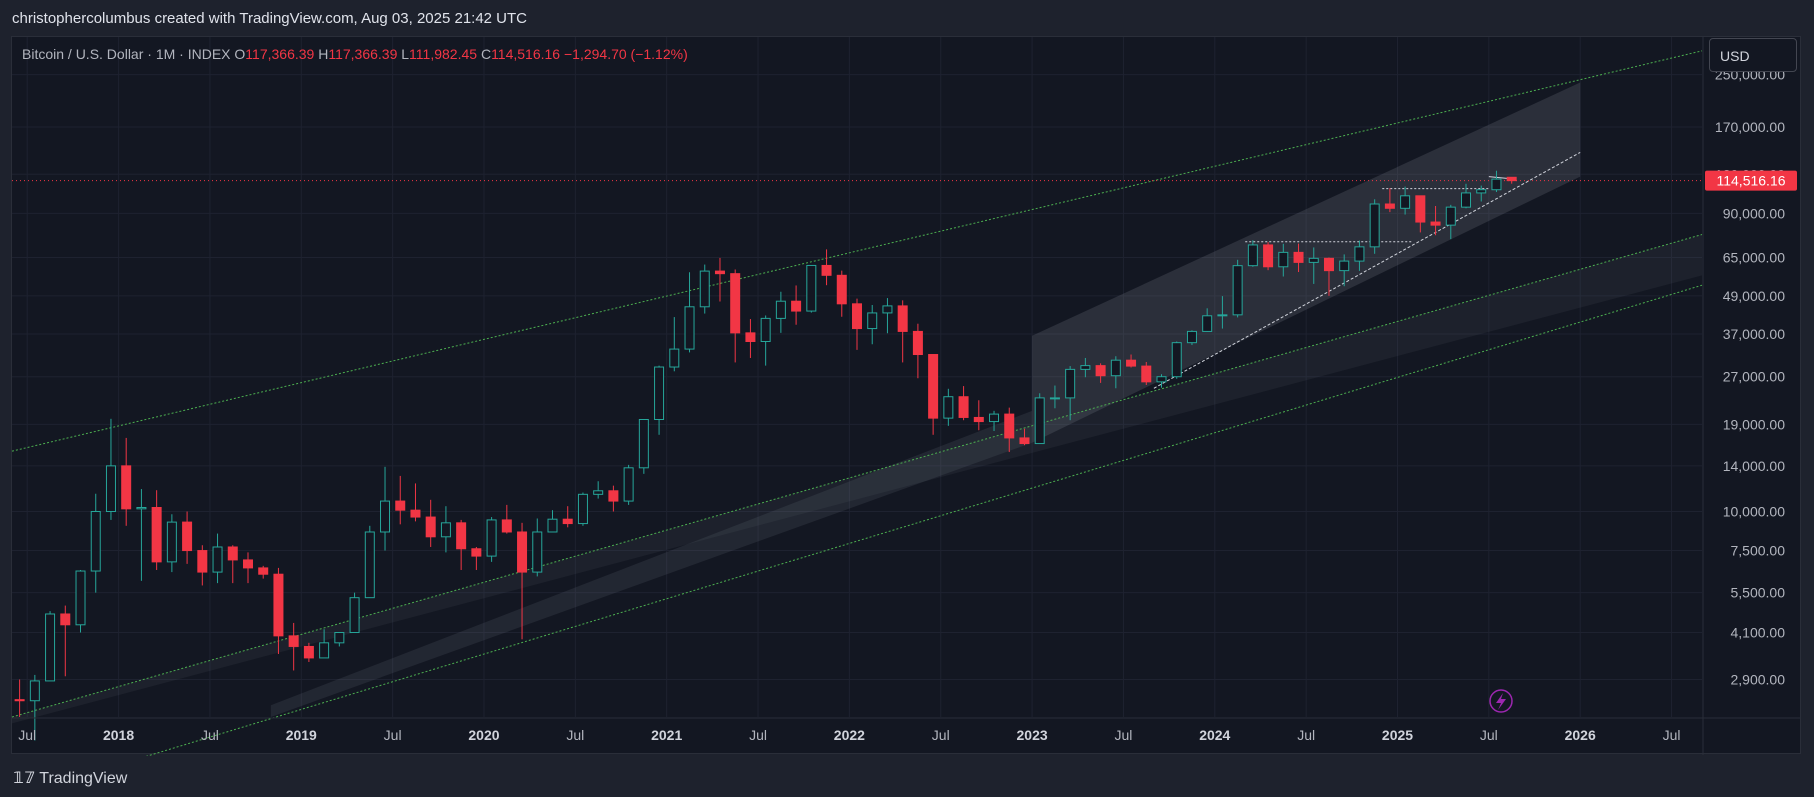  What do you see at coordinates (1754, 257) in the screenshot?
I see `price-tick-label: 65,000.00` at bounding box center [1754, 257].